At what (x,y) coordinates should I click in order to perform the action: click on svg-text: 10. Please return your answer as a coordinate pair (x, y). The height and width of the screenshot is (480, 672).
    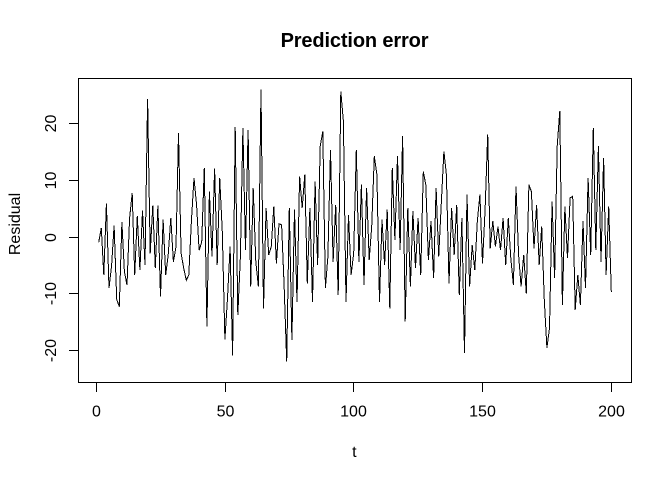
    Looking at the image, I should click on (51, 181).